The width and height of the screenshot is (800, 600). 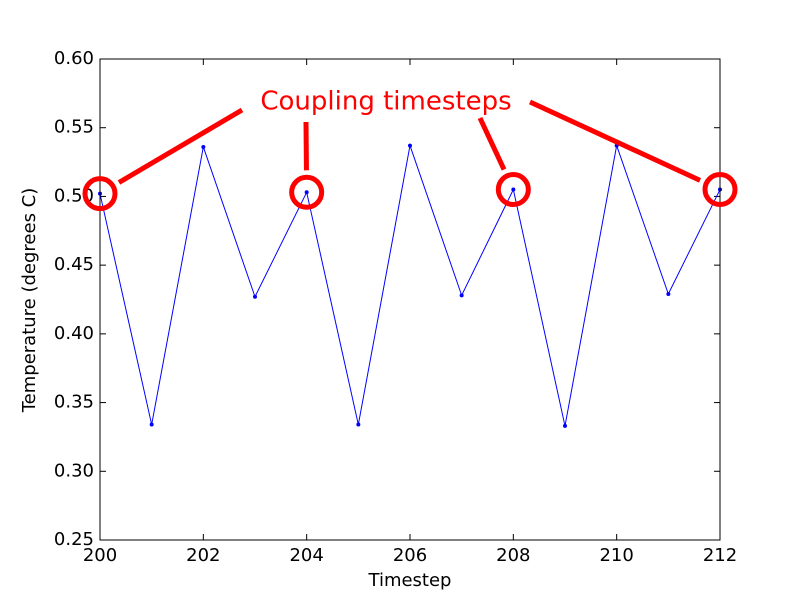 What do you see at coordinates (74, 264) in the screenshot?
I see `y-tick-label: 0.45` at bounding box center [74, 264].